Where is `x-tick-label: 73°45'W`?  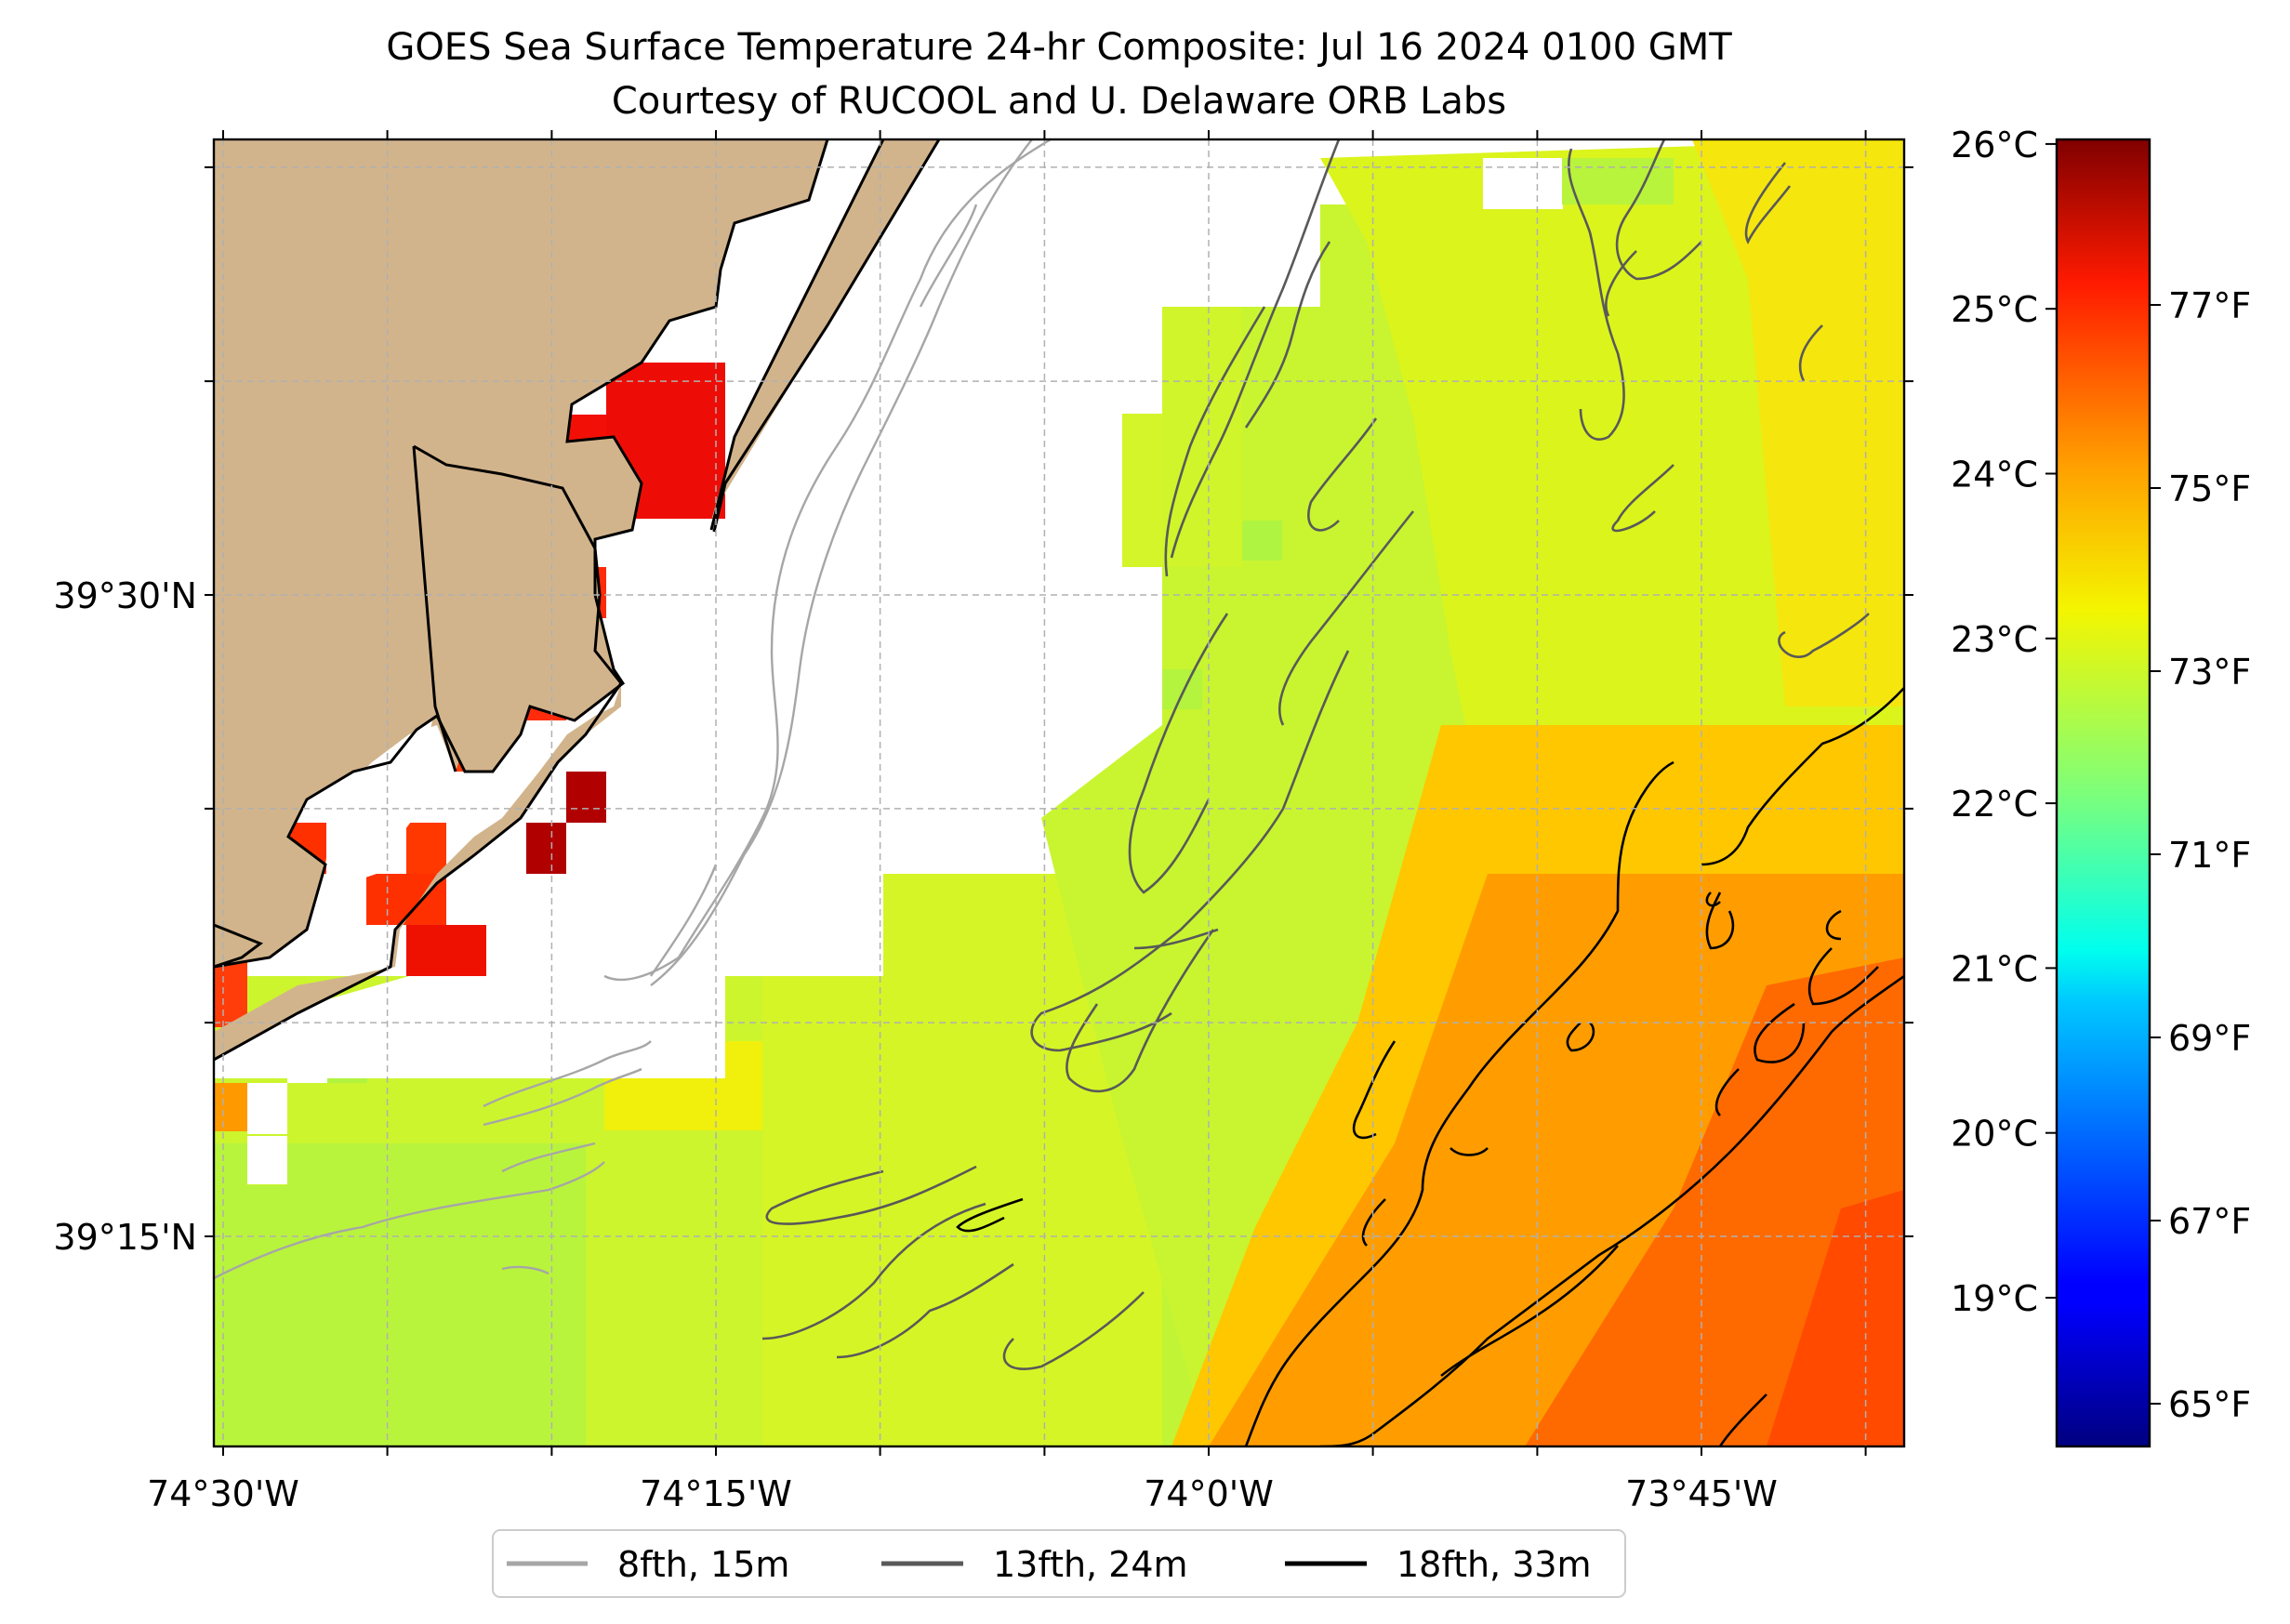
x-tick-label: 73°45'W is located at coordinates (1701, 1494).